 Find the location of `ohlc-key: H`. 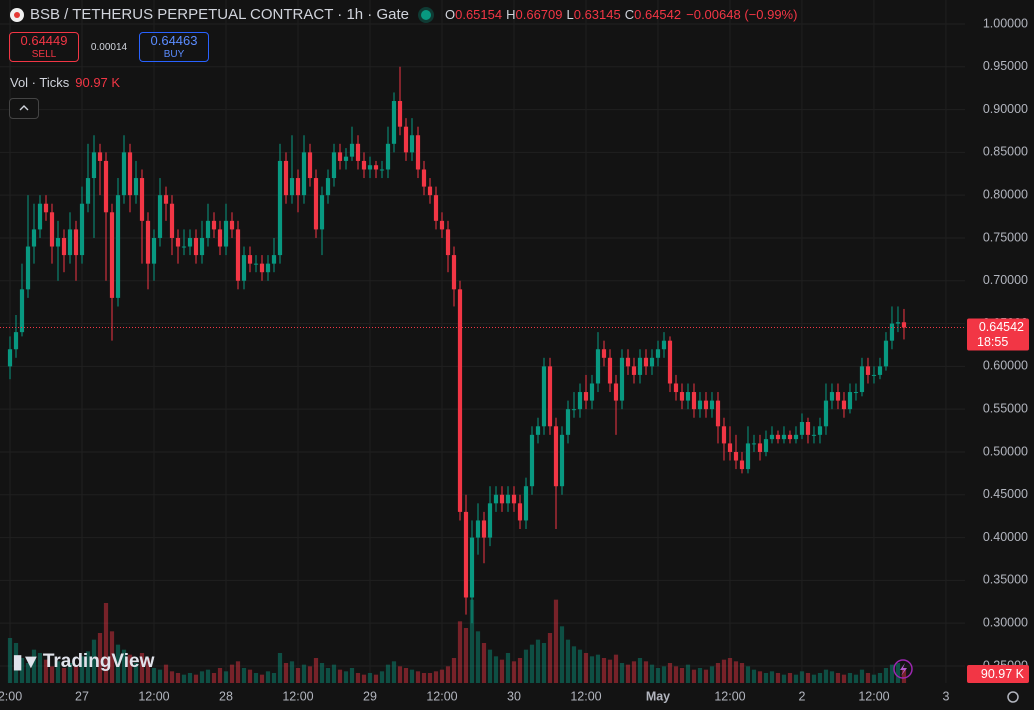

ohlc-key: H is located at coordinates (511, 14).